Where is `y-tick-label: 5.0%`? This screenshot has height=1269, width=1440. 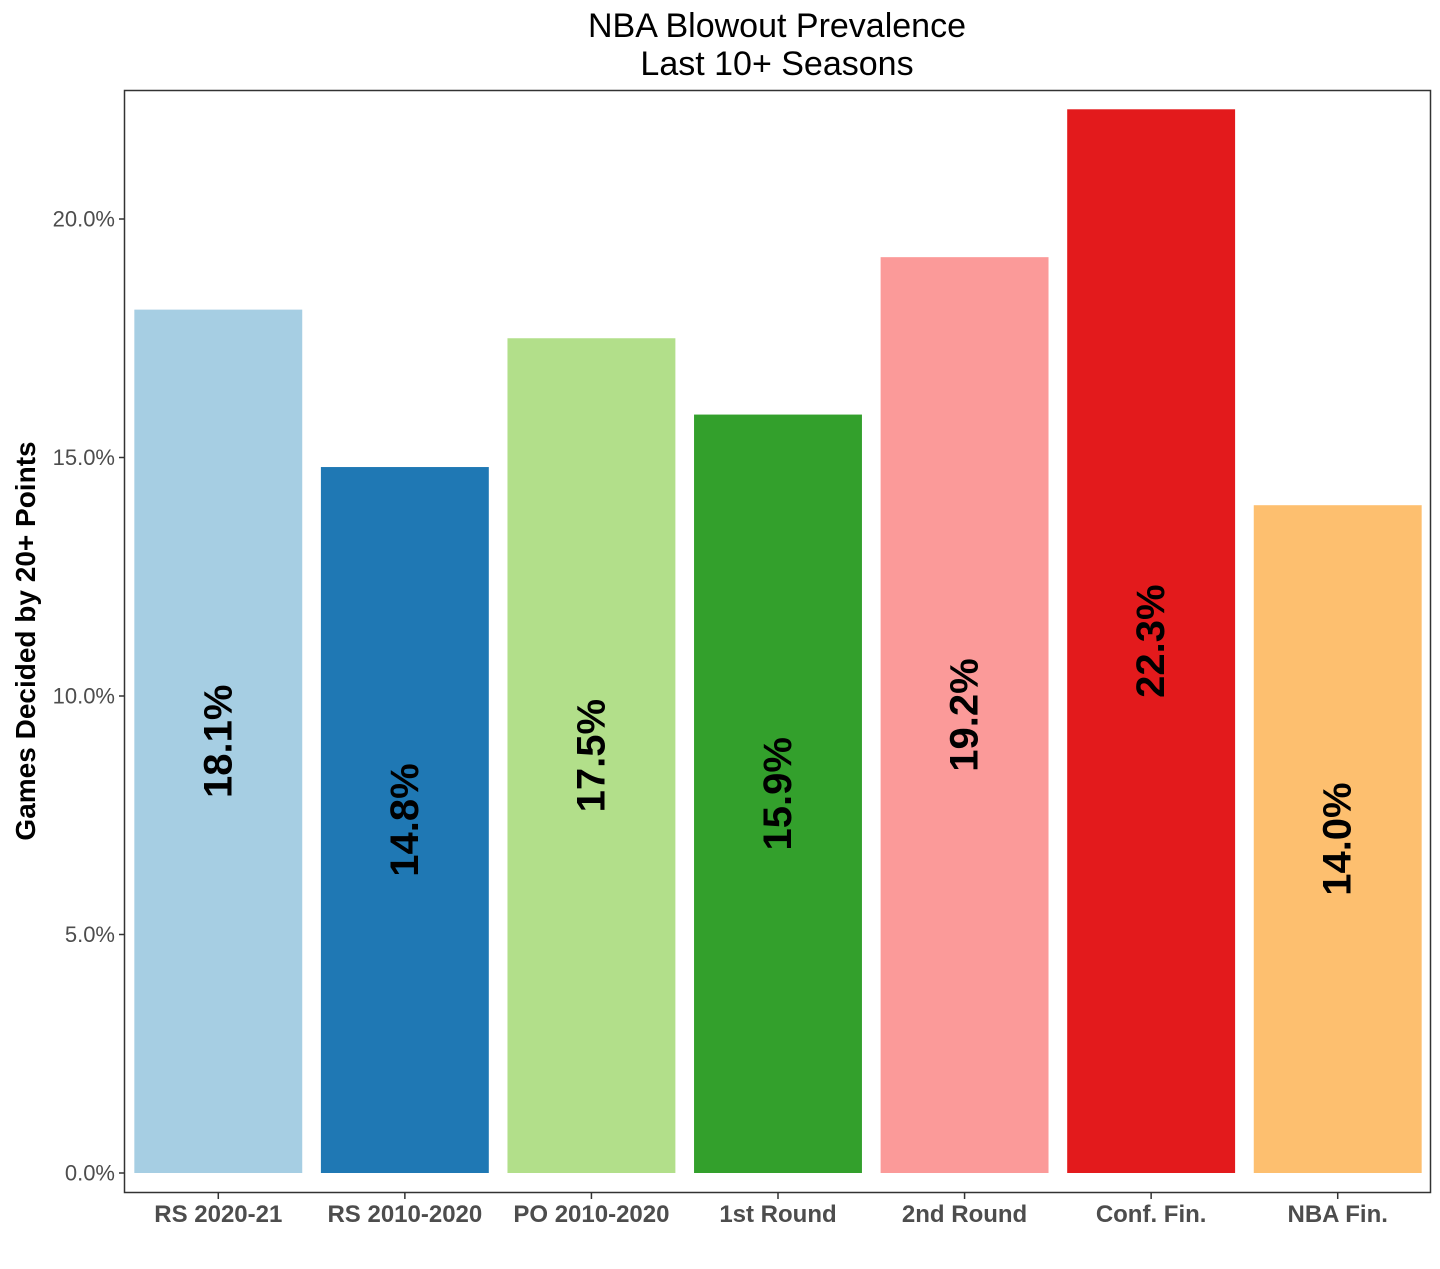 y-tick-label: 5.0% is located at coordinates (90, 934).